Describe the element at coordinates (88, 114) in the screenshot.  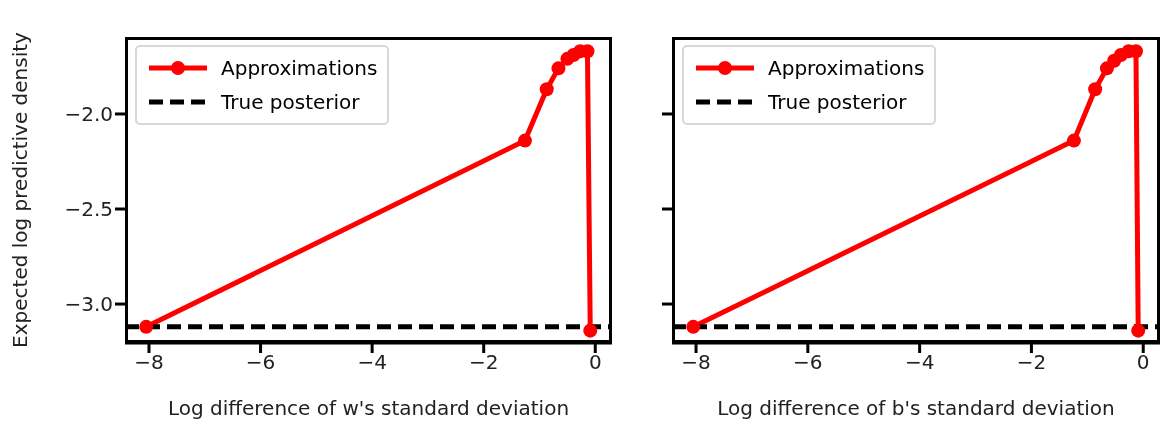
I see `y-tick-label: −2.0` at that location.